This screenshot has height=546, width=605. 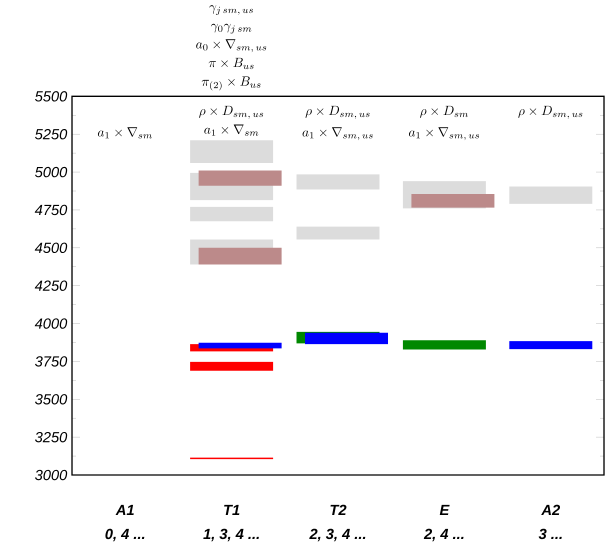 What do you see at coordinates (51, 210) in the screenshot?
I see `y-tick-label: 4750` at bounding box center [51, 210].